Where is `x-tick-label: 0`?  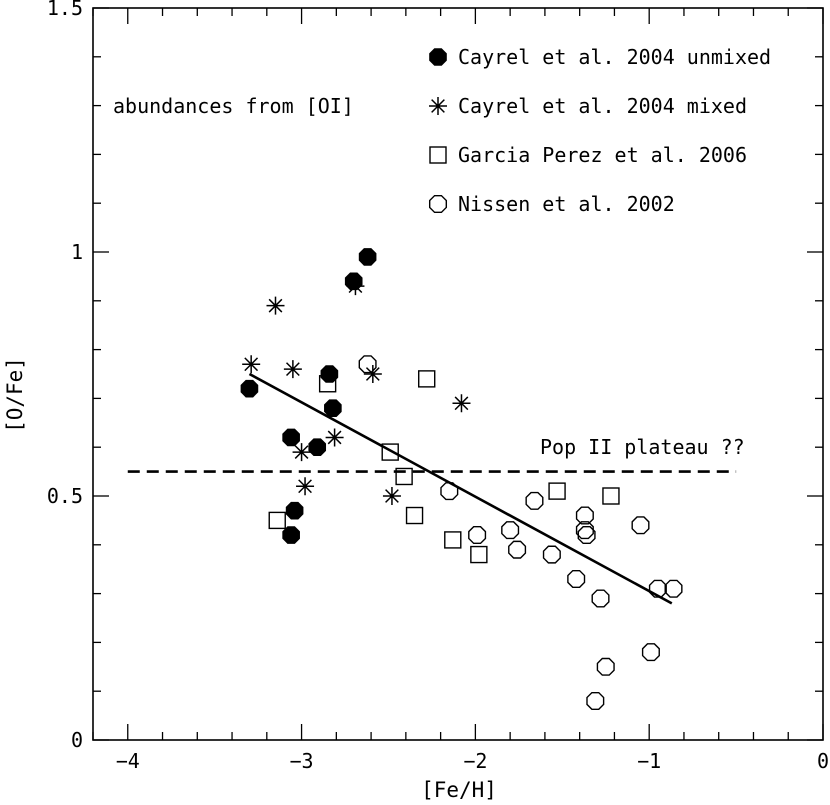
x-tick-label: 0 is located at coordinates (823, 761).